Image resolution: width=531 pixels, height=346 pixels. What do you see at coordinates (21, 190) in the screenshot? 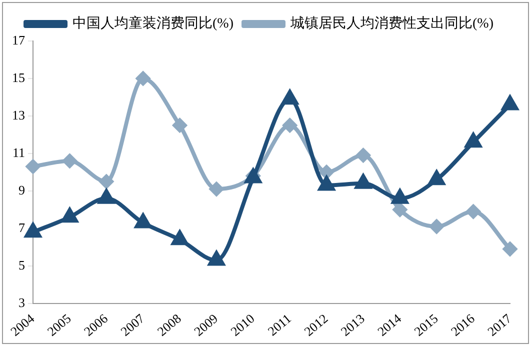
I see `y-tick-label: 9` at bounding box center [21, 190].